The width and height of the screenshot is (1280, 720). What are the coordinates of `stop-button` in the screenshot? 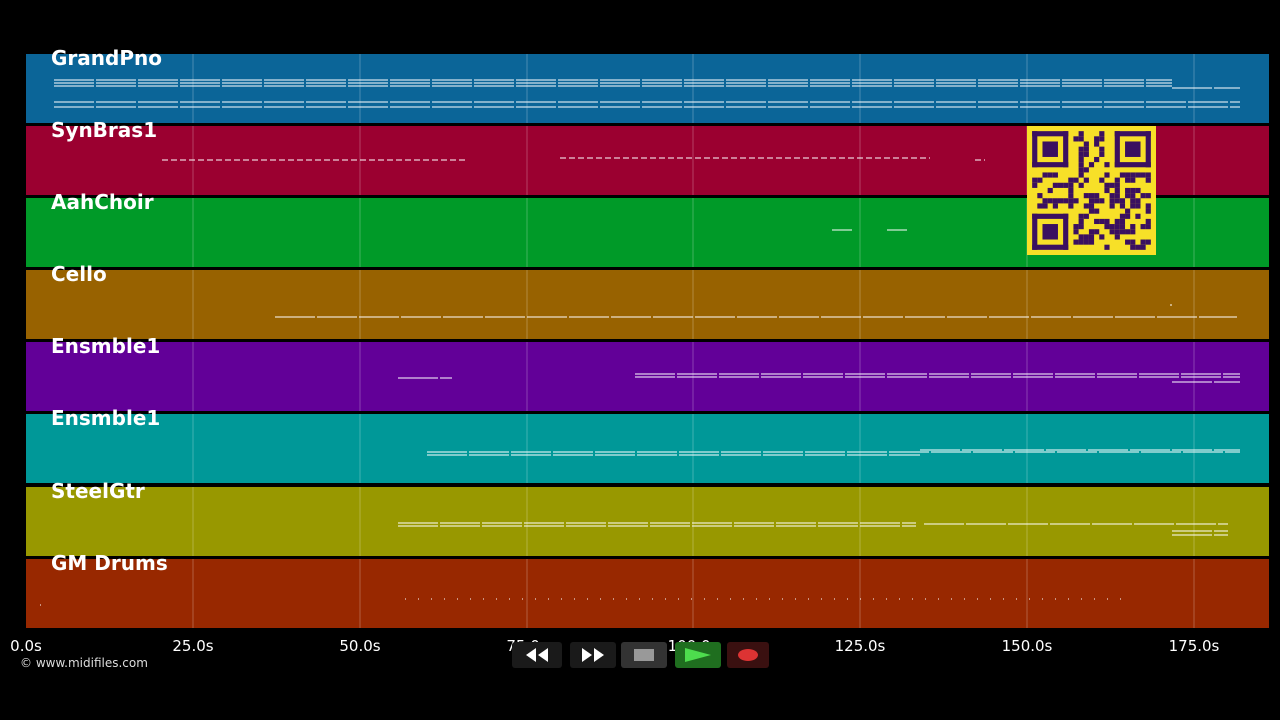 It's located at (644, 655).